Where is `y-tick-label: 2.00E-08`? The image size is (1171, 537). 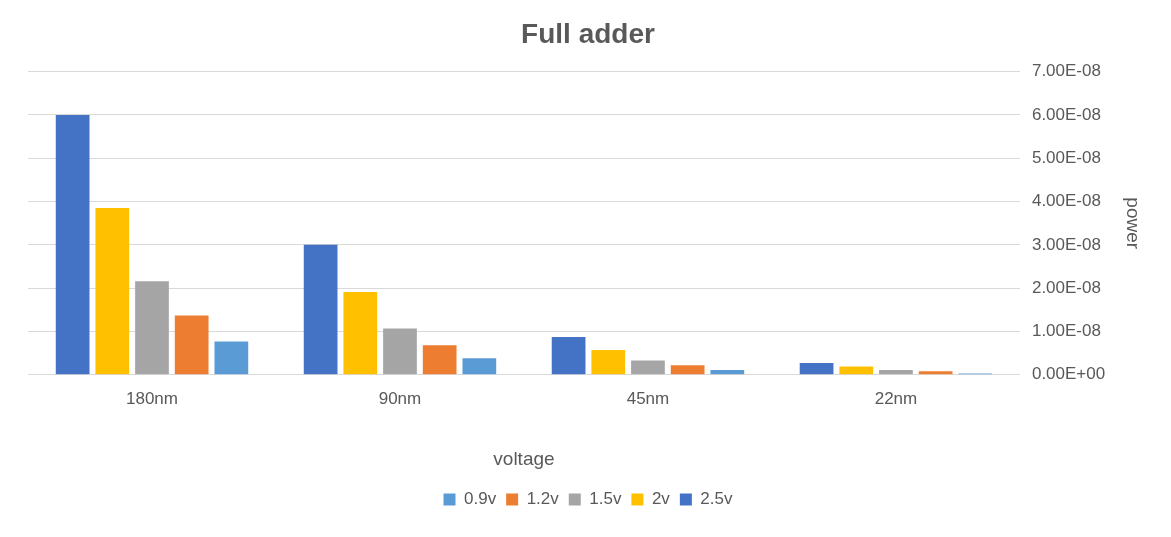
y-tick-label: 2.00E-08 is located at coordinates (1066, 287).